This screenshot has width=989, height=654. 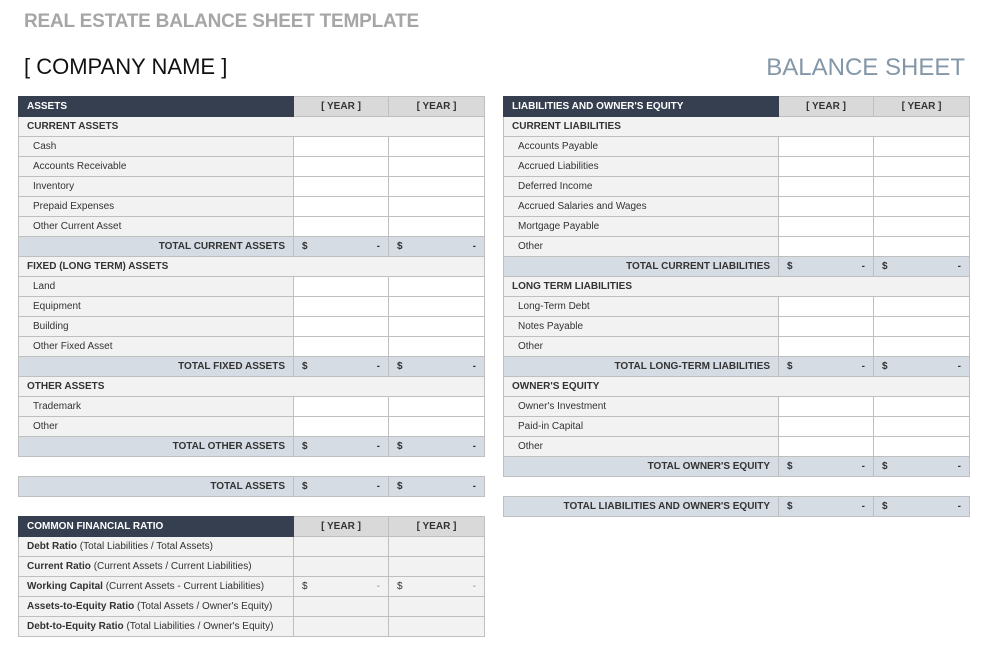 I want to click on line-item-row: Other, so click(x=736, y=246).